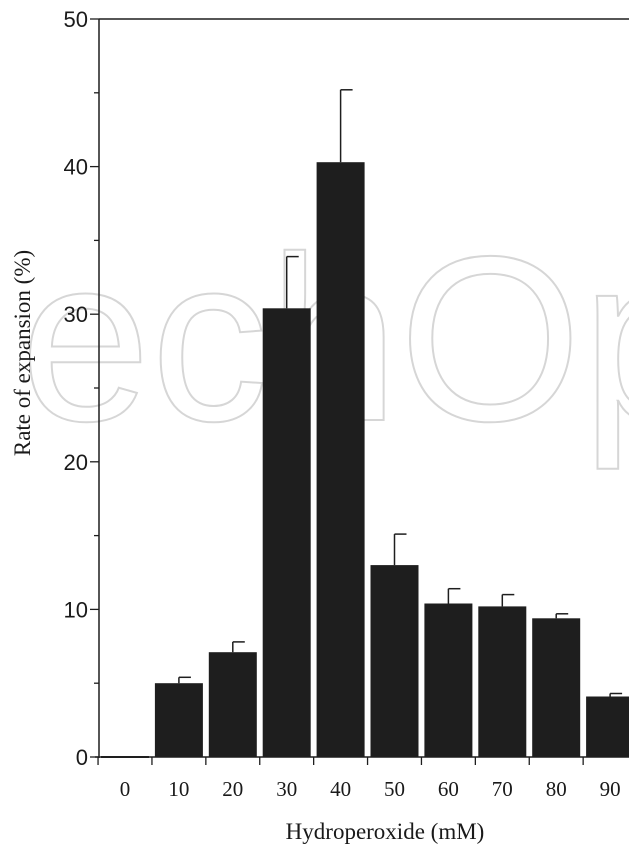 This screenshot has width=629, height=848. I want to click on y-tick-label: 30, so click(76, 314).